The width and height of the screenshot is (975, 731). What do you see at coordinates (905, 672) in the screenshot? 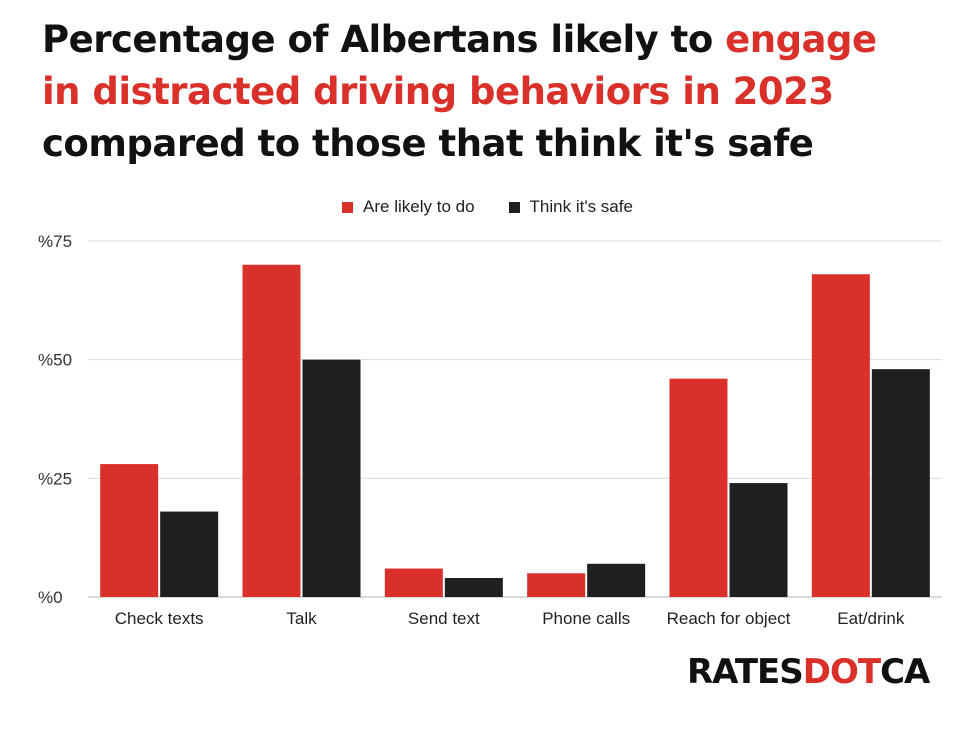
I see `logo-part-ca: CA` at bounding box center [905, 672].